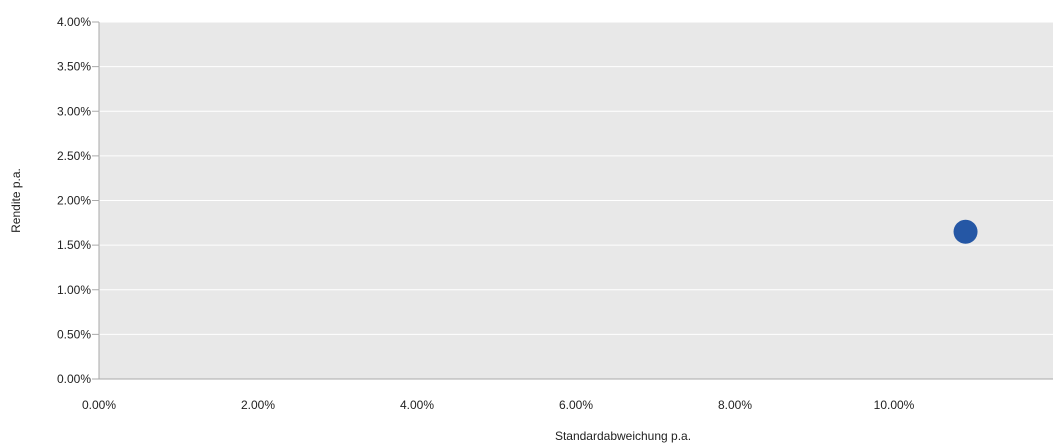 The width and height of the screenshot is (1059, 445). Describe the element at coordinates (74, 22) in the screenshot. I see `y-tick-label: 4.00%` at that location.